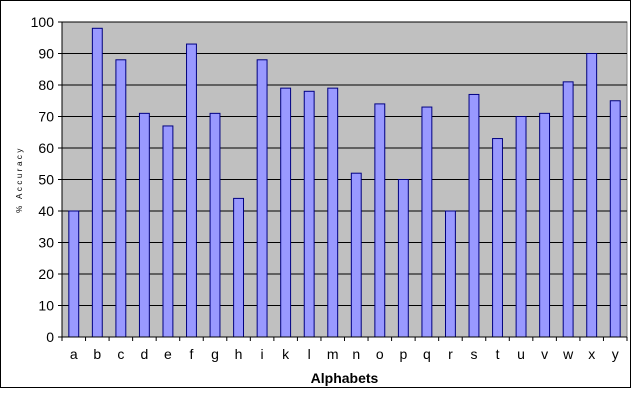 The height and width of the screenshot is (393, 631). Describe the element at coordinates (46, 243) in the screenshot. I see `y-tick-label: 30` at that location.